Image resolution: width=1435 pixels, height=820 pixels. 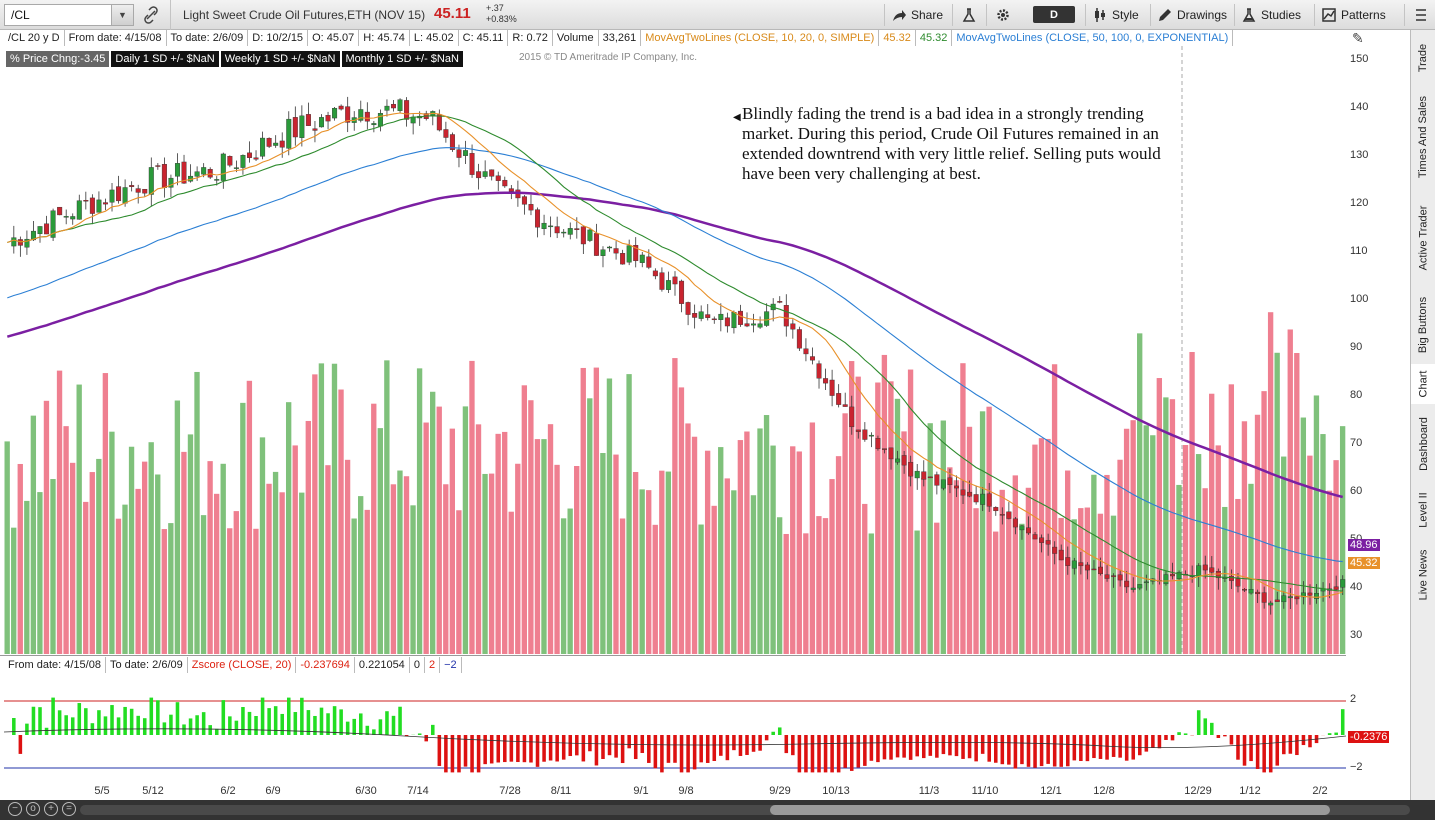 What do you see at coordinates (673, 655) in the screenshot?
I see `pane-divider` at bounding box center [673, 655].